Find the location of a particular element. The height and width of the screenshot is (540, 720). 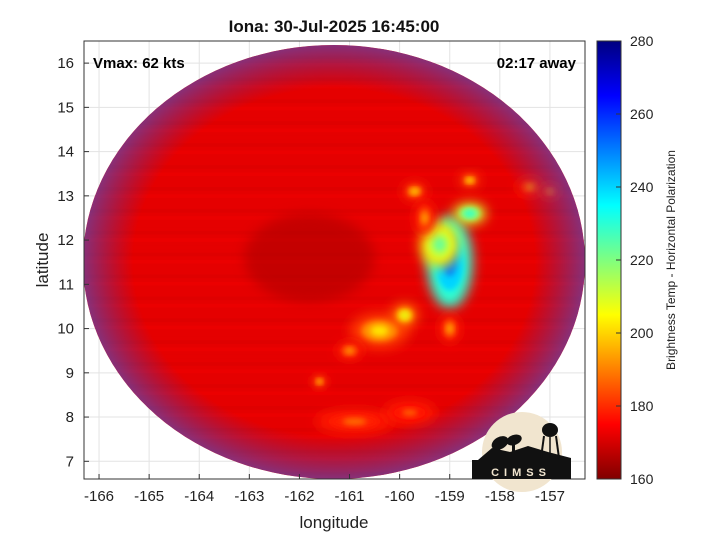

x-tick-label: -161 is located at coordinates (350, 496).